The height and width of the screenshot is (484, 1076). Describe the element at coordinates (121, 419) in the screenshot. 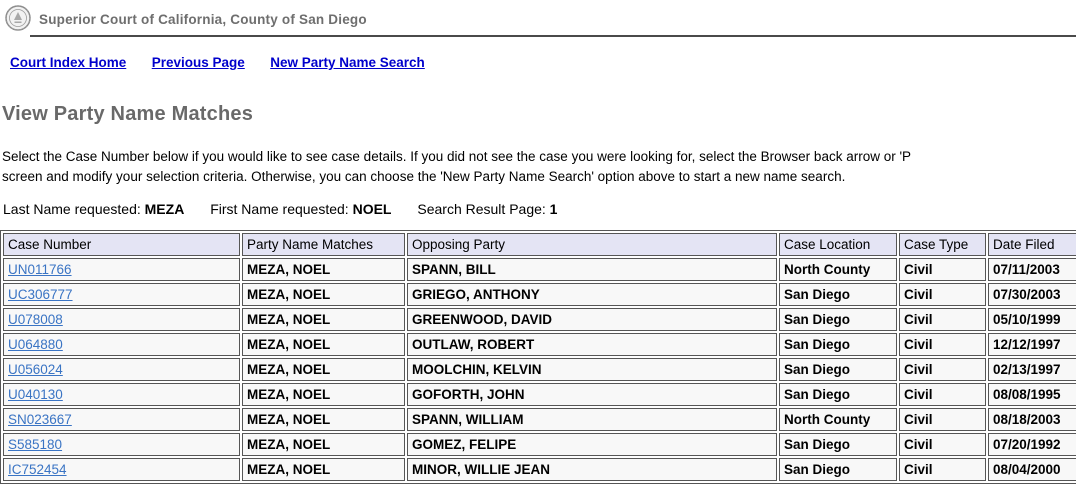

I see `case-number-cell: SN023667` at that location.